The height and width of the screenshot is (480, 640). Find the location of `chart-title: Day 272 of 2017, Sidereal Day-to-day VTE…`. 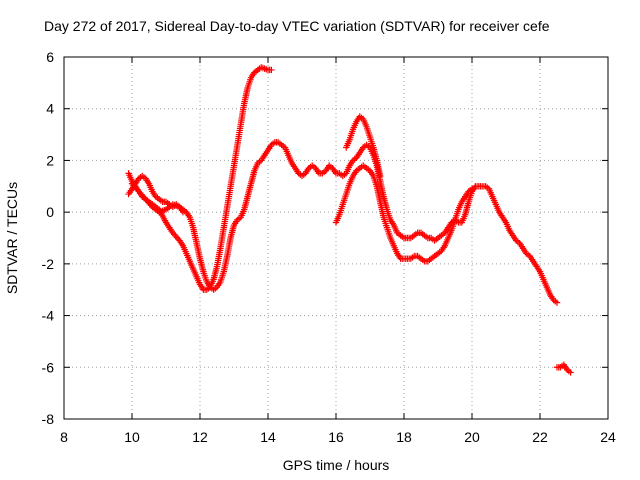

chart-title: Day 272 of 2017, Sidereal Day-to-day VTE… is located at coordinates (297, 26).